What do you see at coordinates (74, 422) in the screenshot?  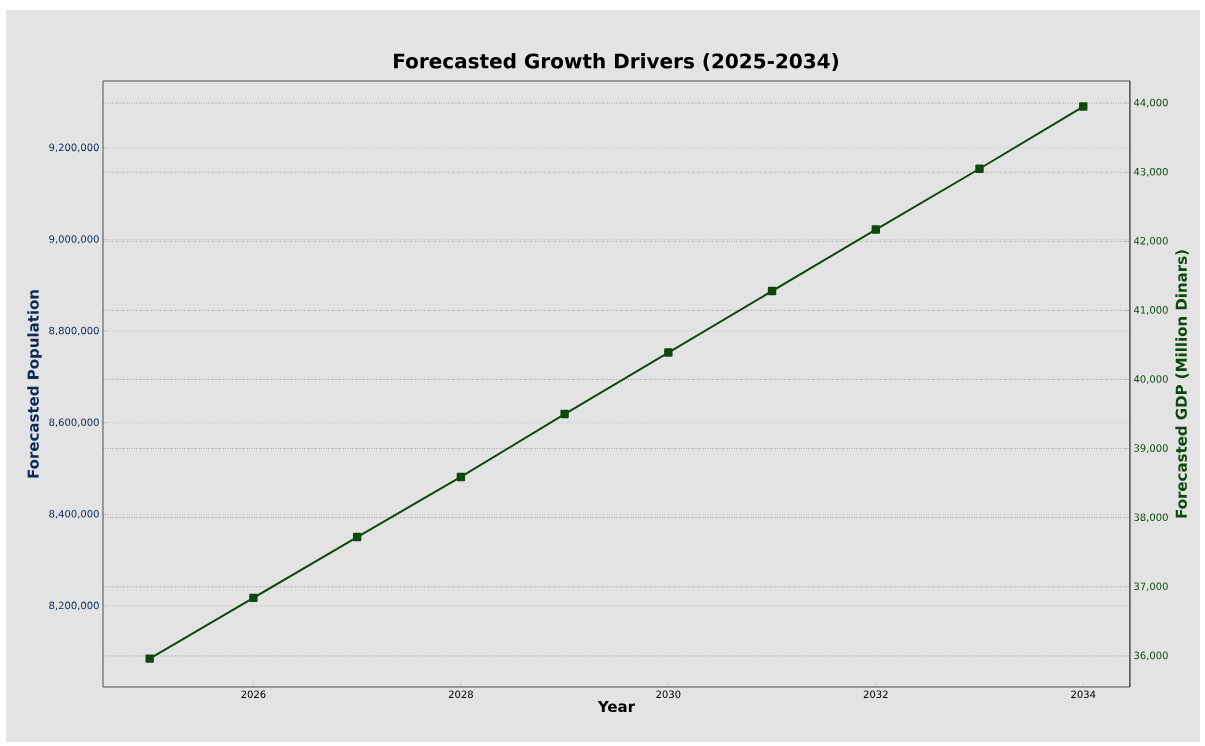 I see `y-tick-label: 8,600,000` at bounding box center [74, 422].